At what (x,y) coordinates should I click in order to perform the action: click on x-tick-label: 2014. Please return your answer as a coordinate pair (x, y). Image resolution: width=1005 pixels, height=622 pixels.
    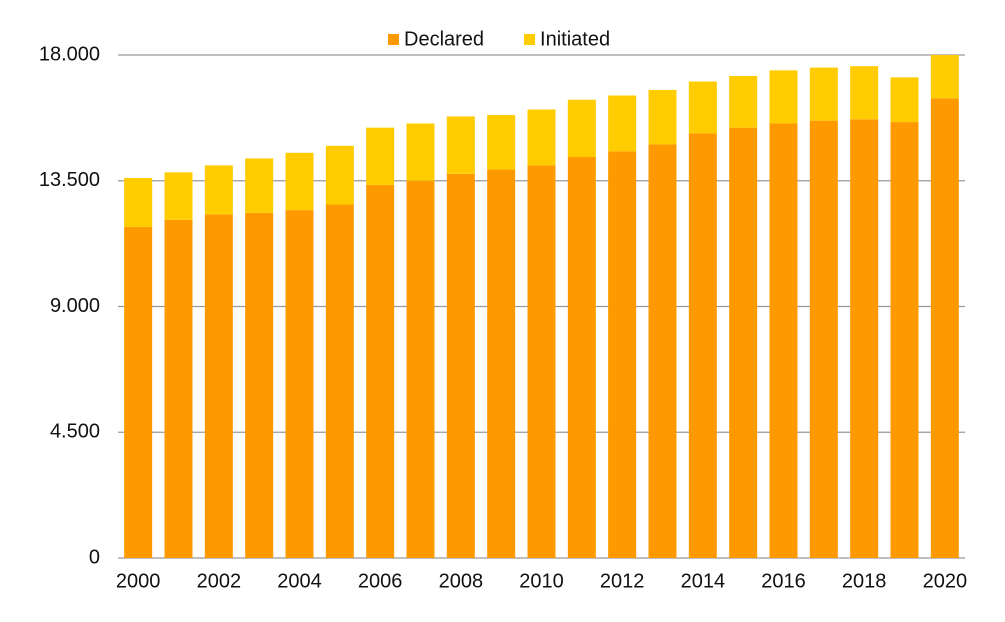
    Looking at the image, I should click on (703, 581).